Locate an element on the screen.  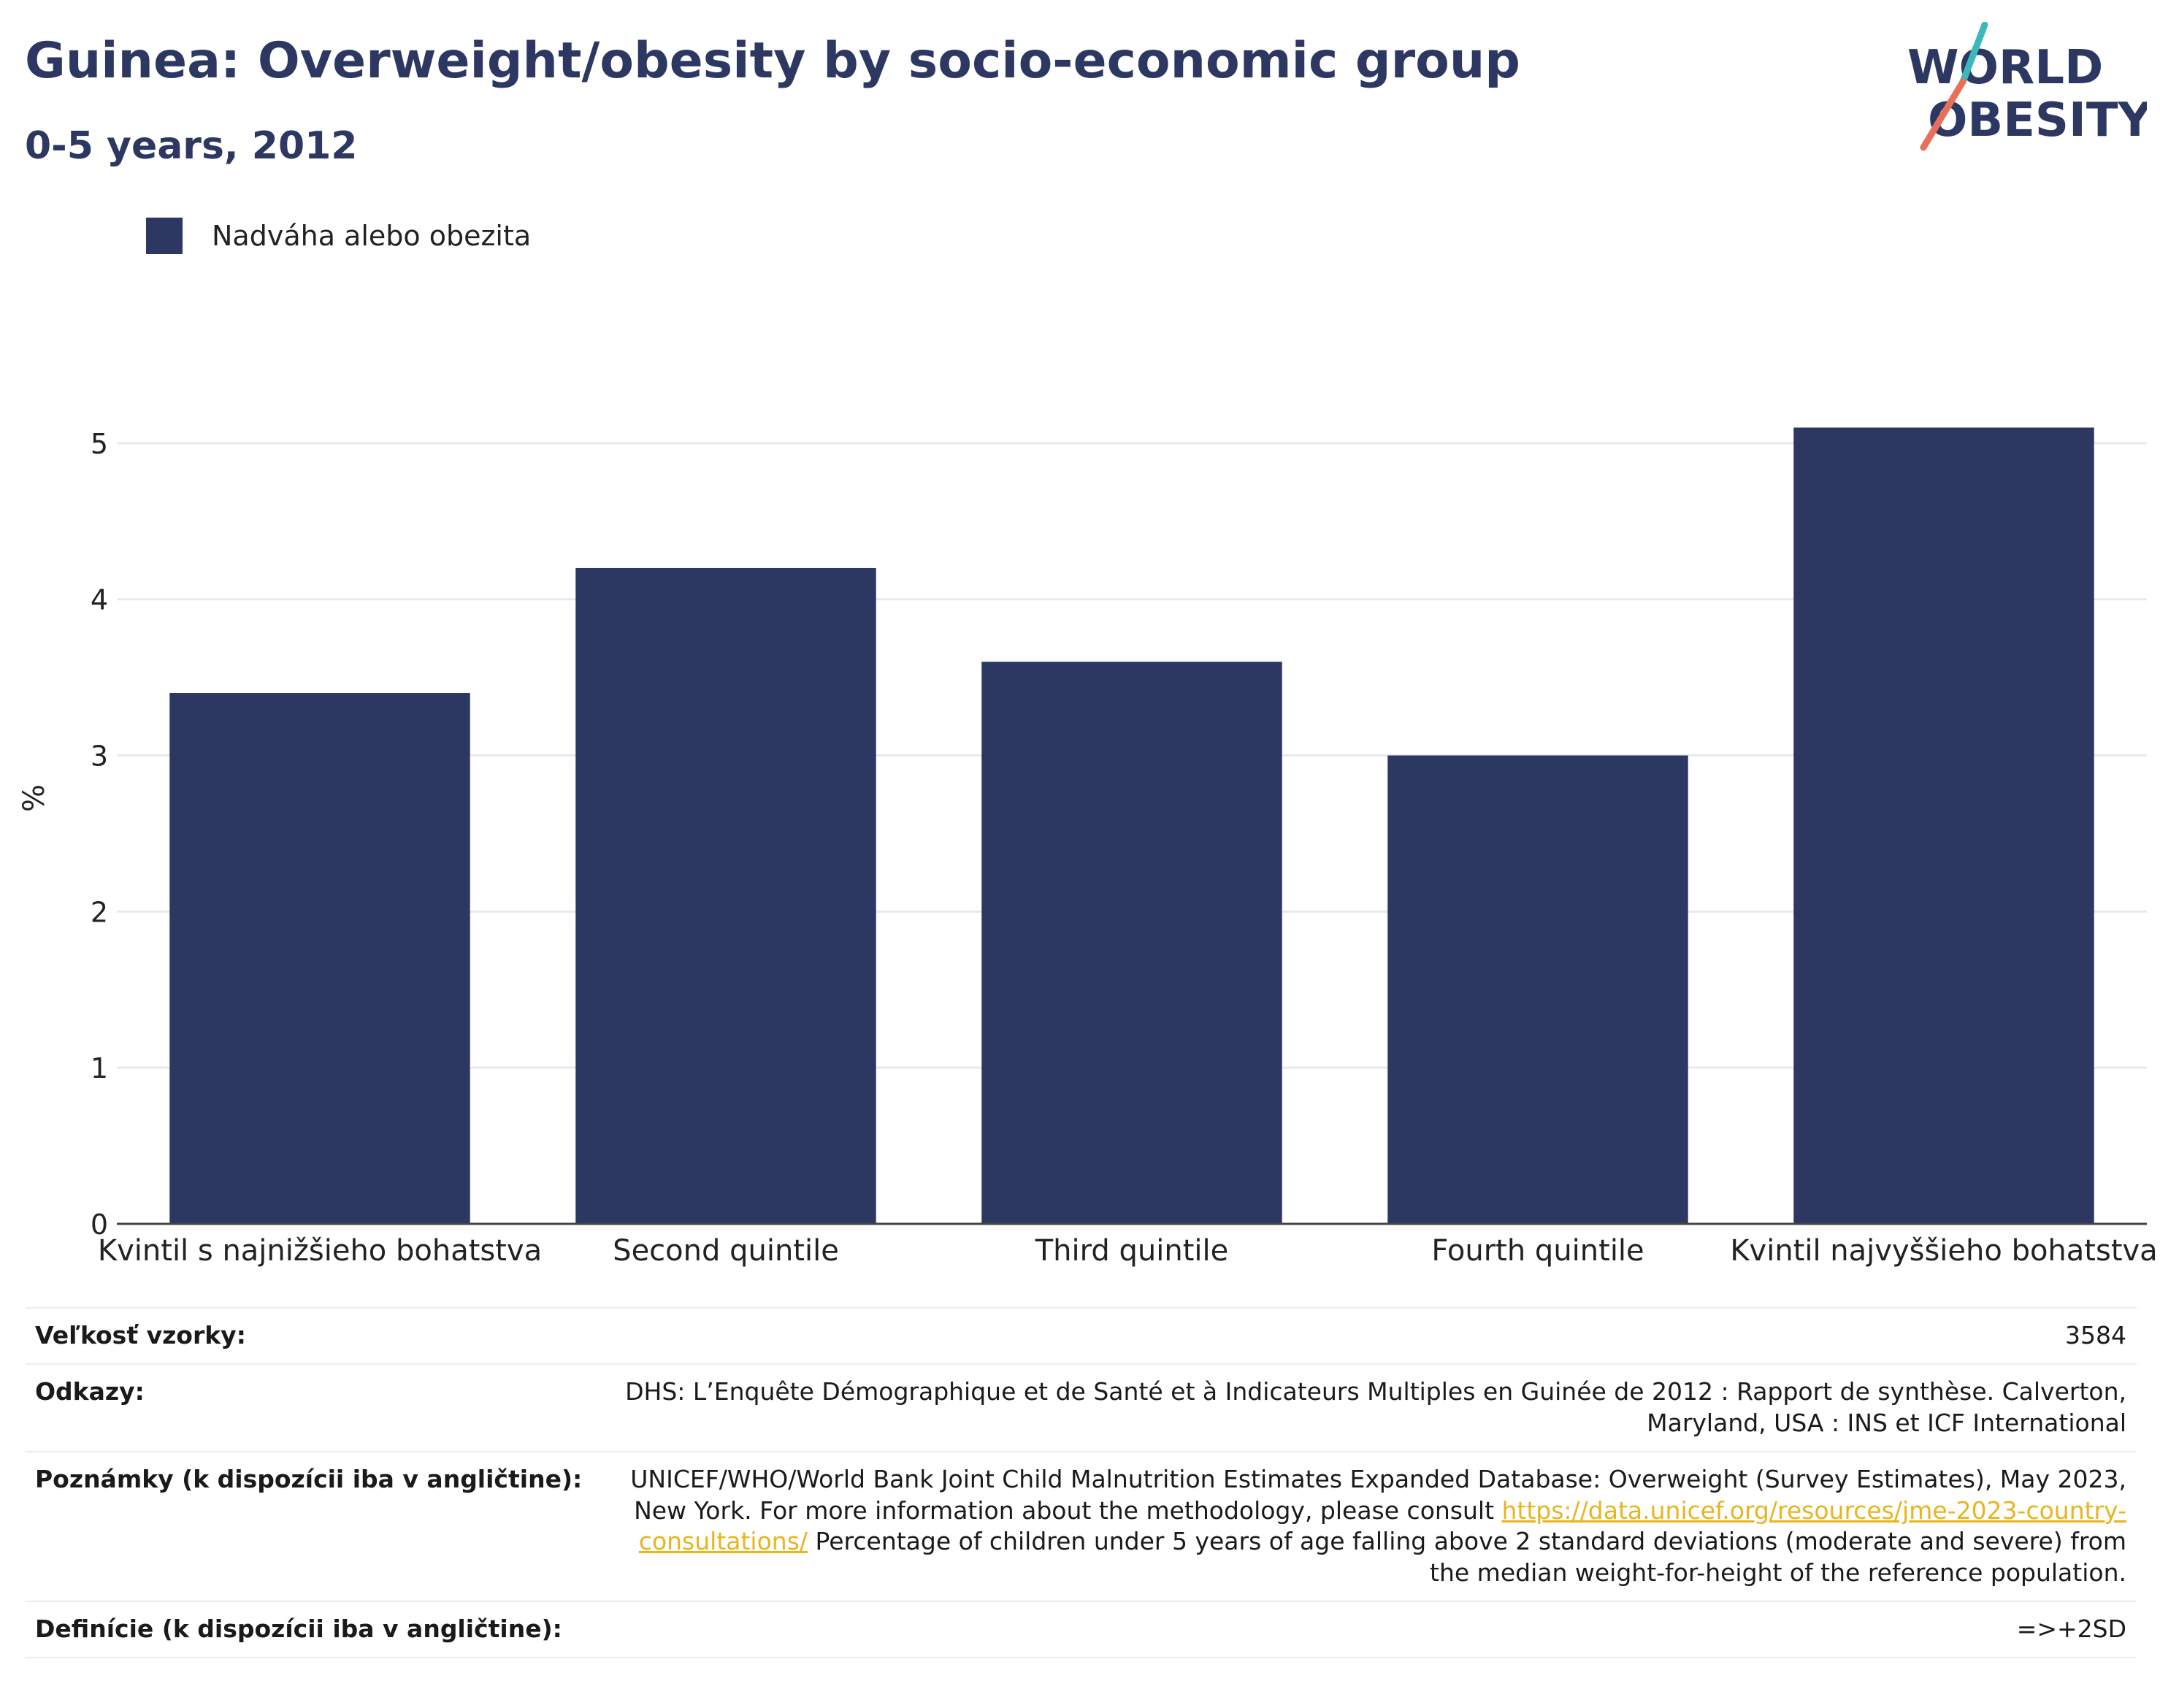
y-tick-label: 5 is located at coordinates (99, 444).